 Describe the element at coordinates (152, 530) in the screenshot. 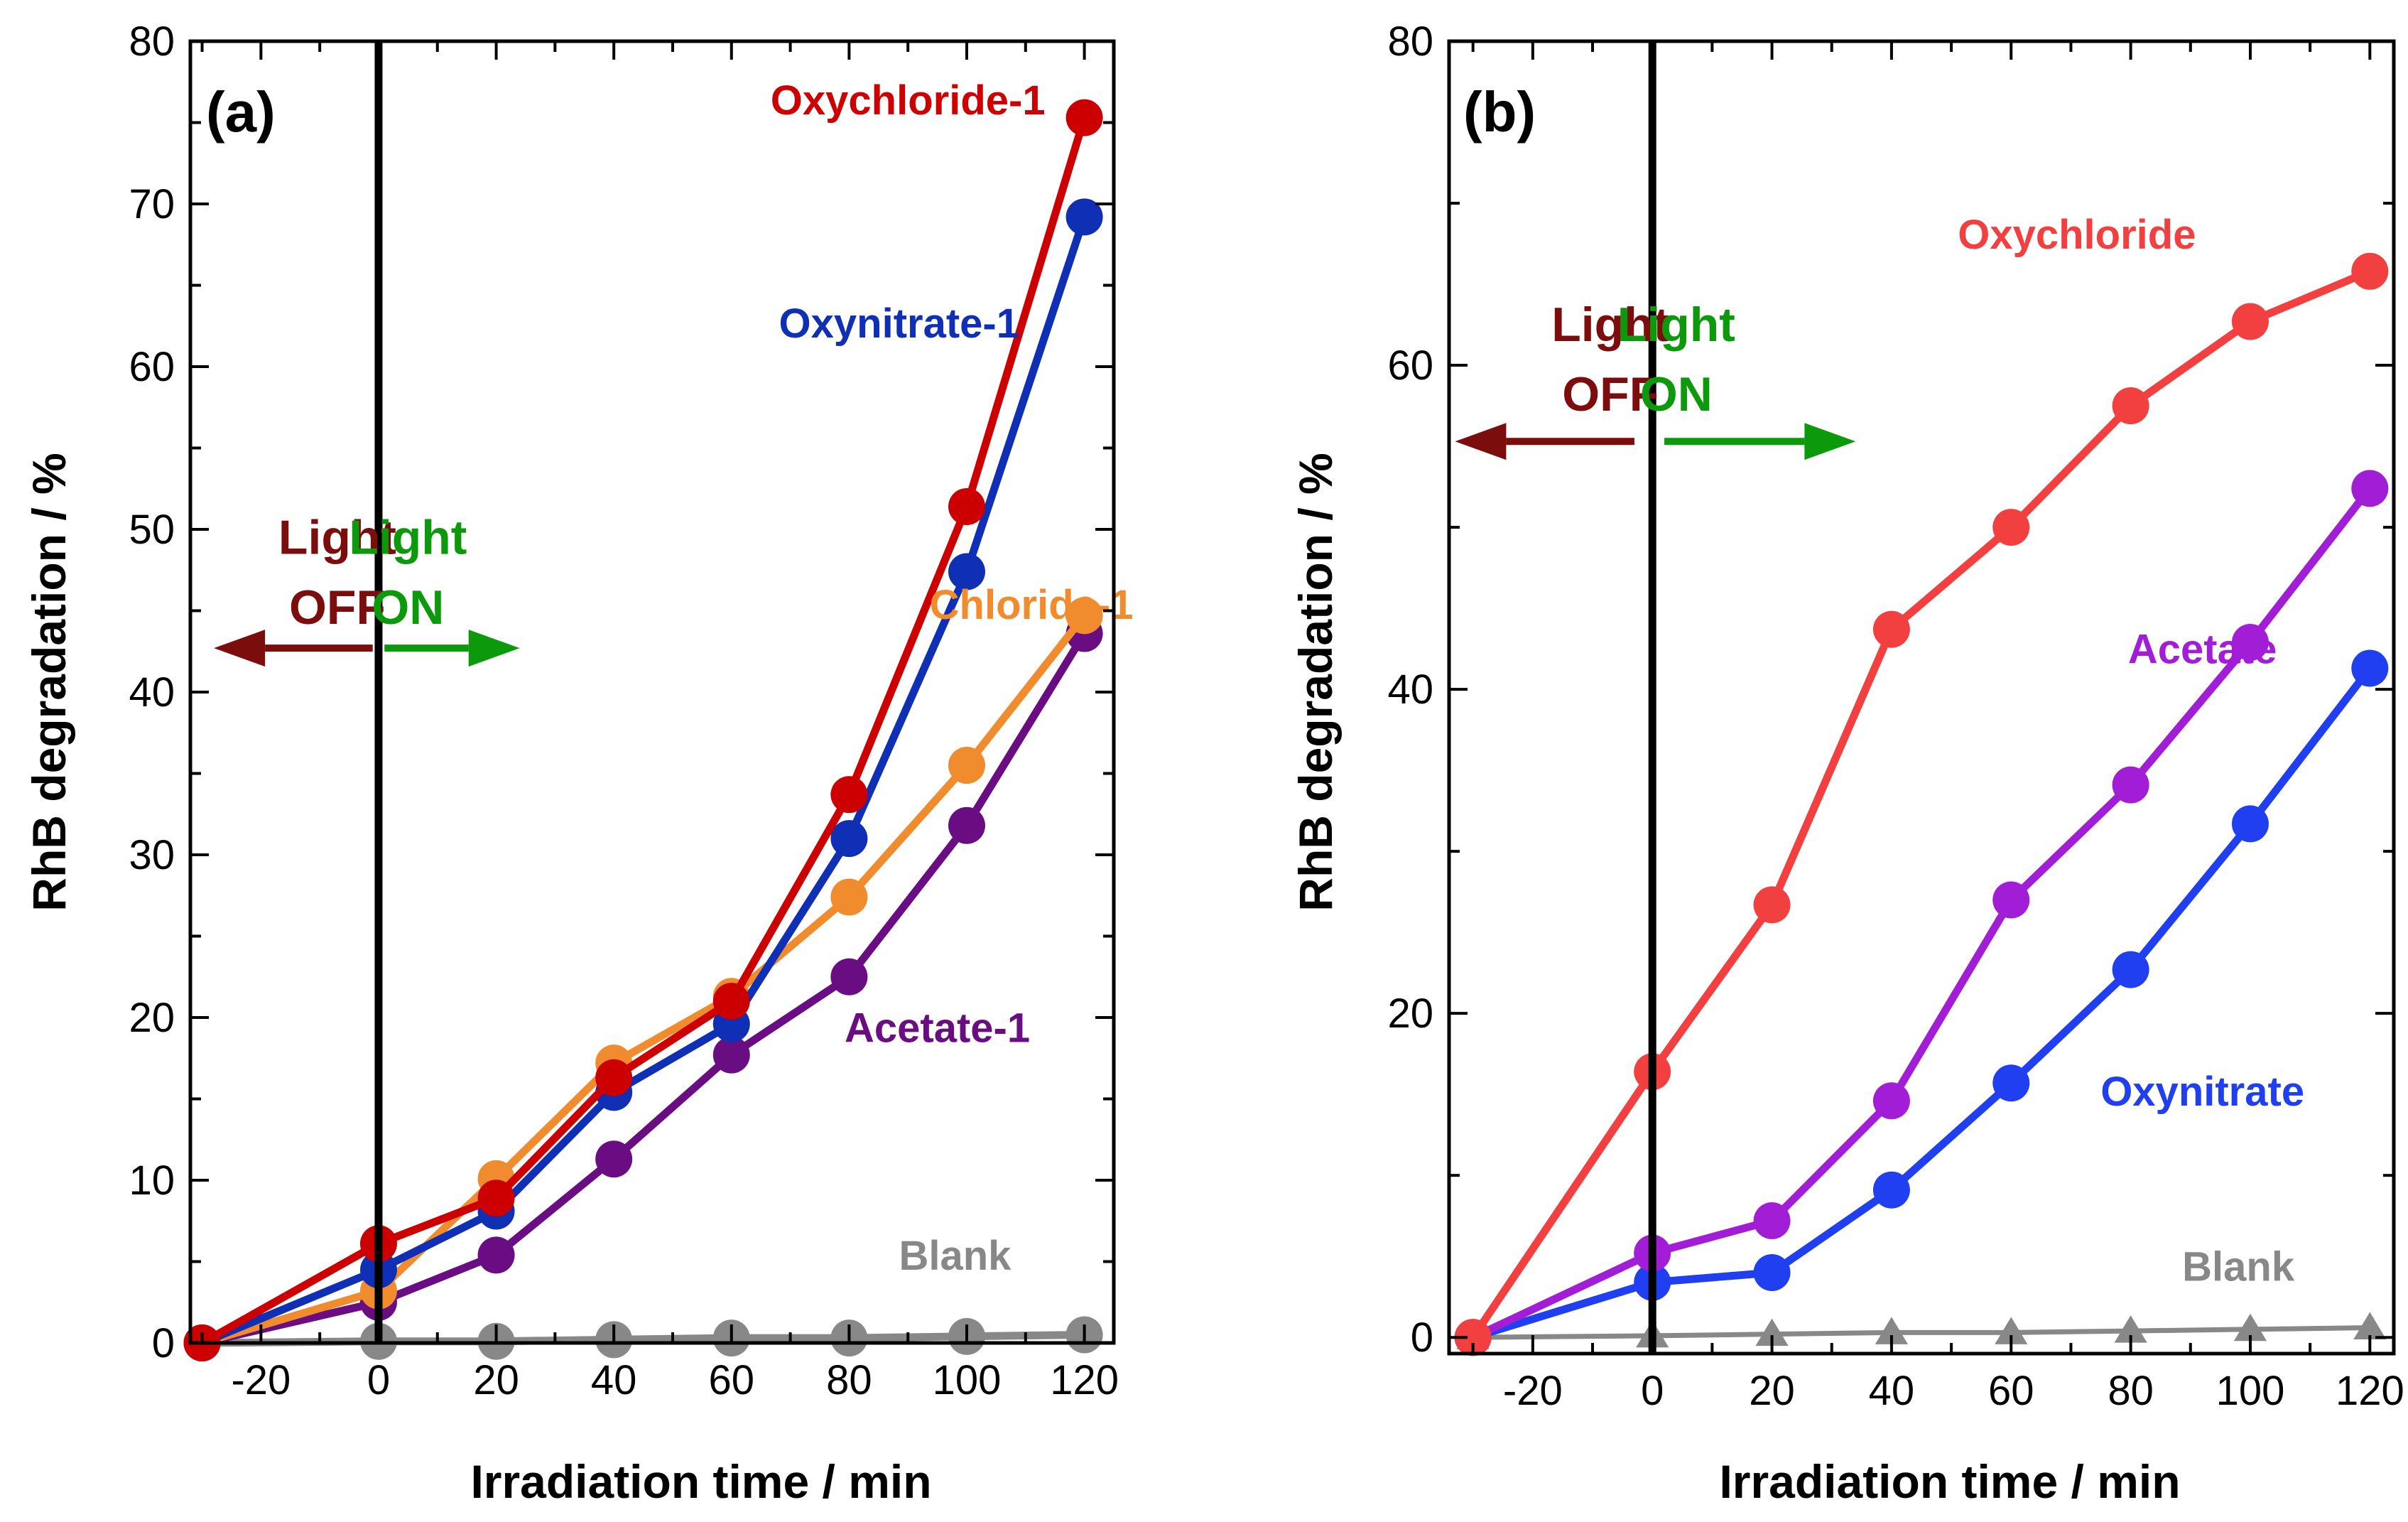

I see `panel-a-y-tick-label: 50` at that location.